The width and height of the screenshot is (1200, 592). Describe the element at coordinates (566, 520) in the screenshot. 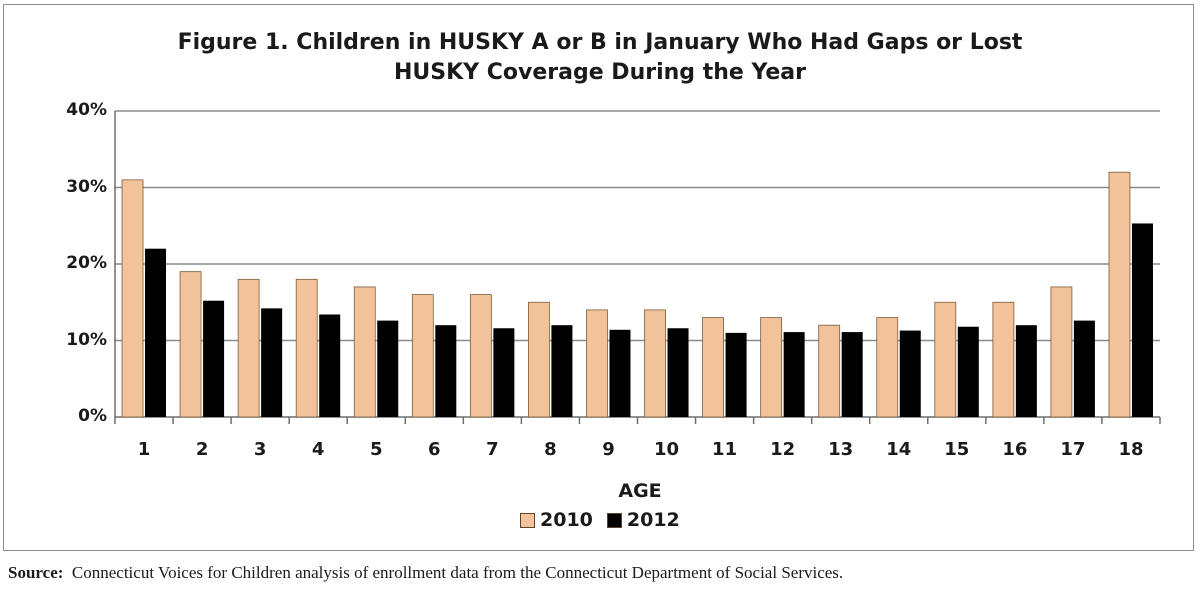

I see `legend-label-2010: 2010` at that location.